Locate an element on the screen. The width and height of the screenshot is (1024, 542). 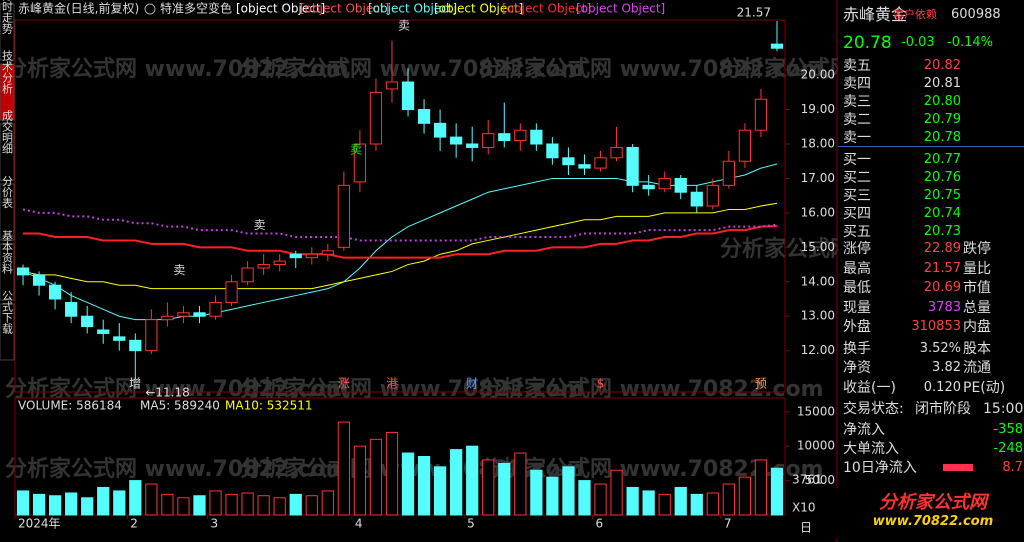
annotation: ←11.18 is located at coordinates (167, 392).